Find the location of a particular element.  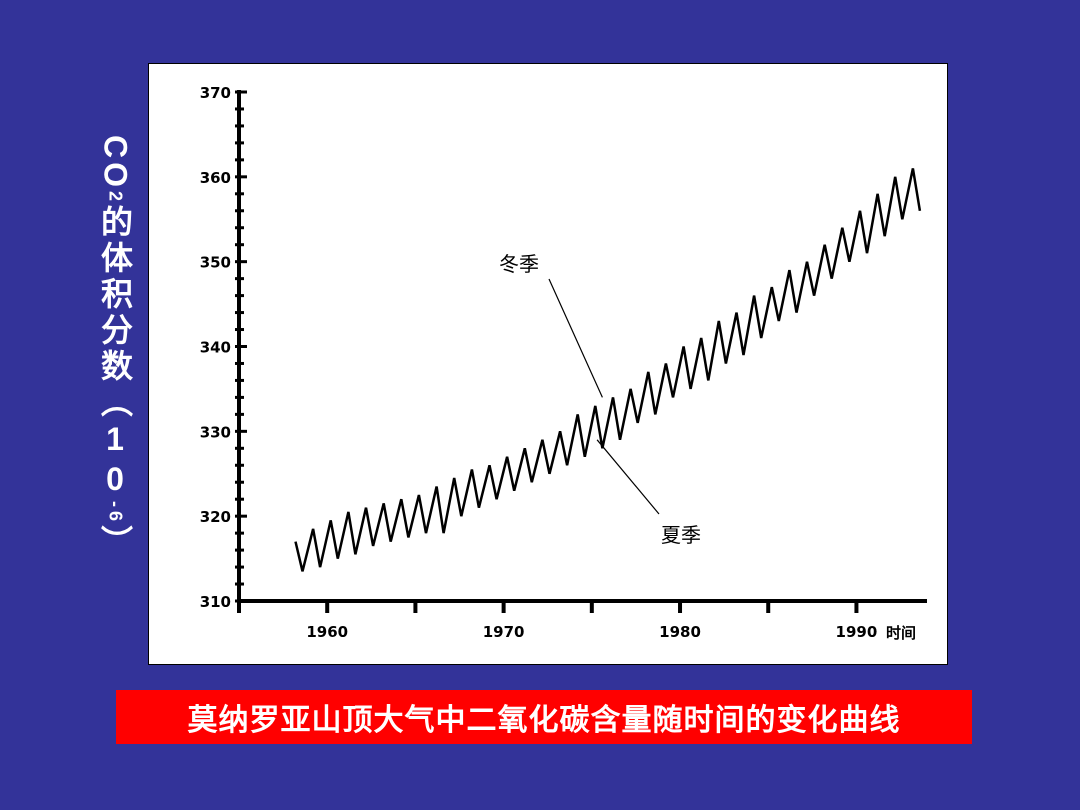

y-tick-label: 340 is located at coordinates (215, 348).